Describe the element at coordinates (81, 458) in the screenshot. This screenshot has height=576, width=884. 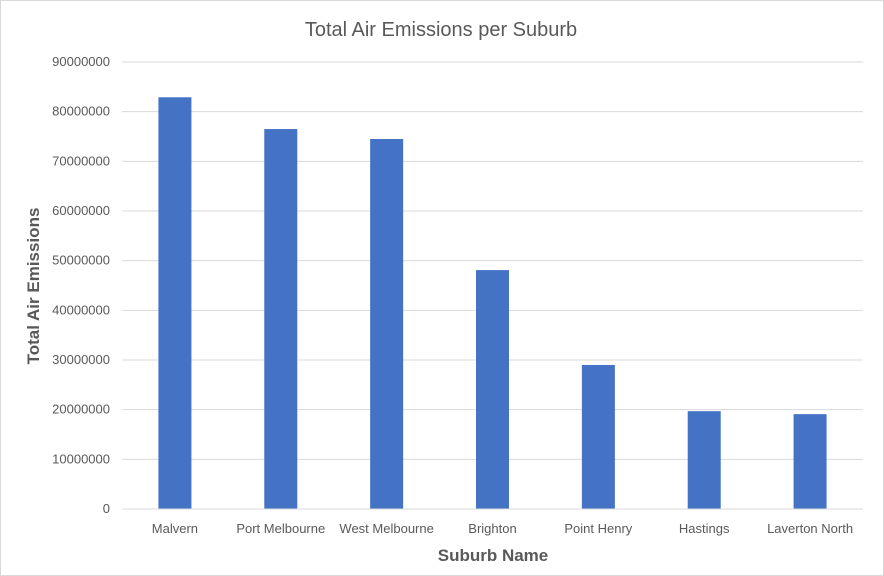
I see `y-tick-label: 10000000` at that location.